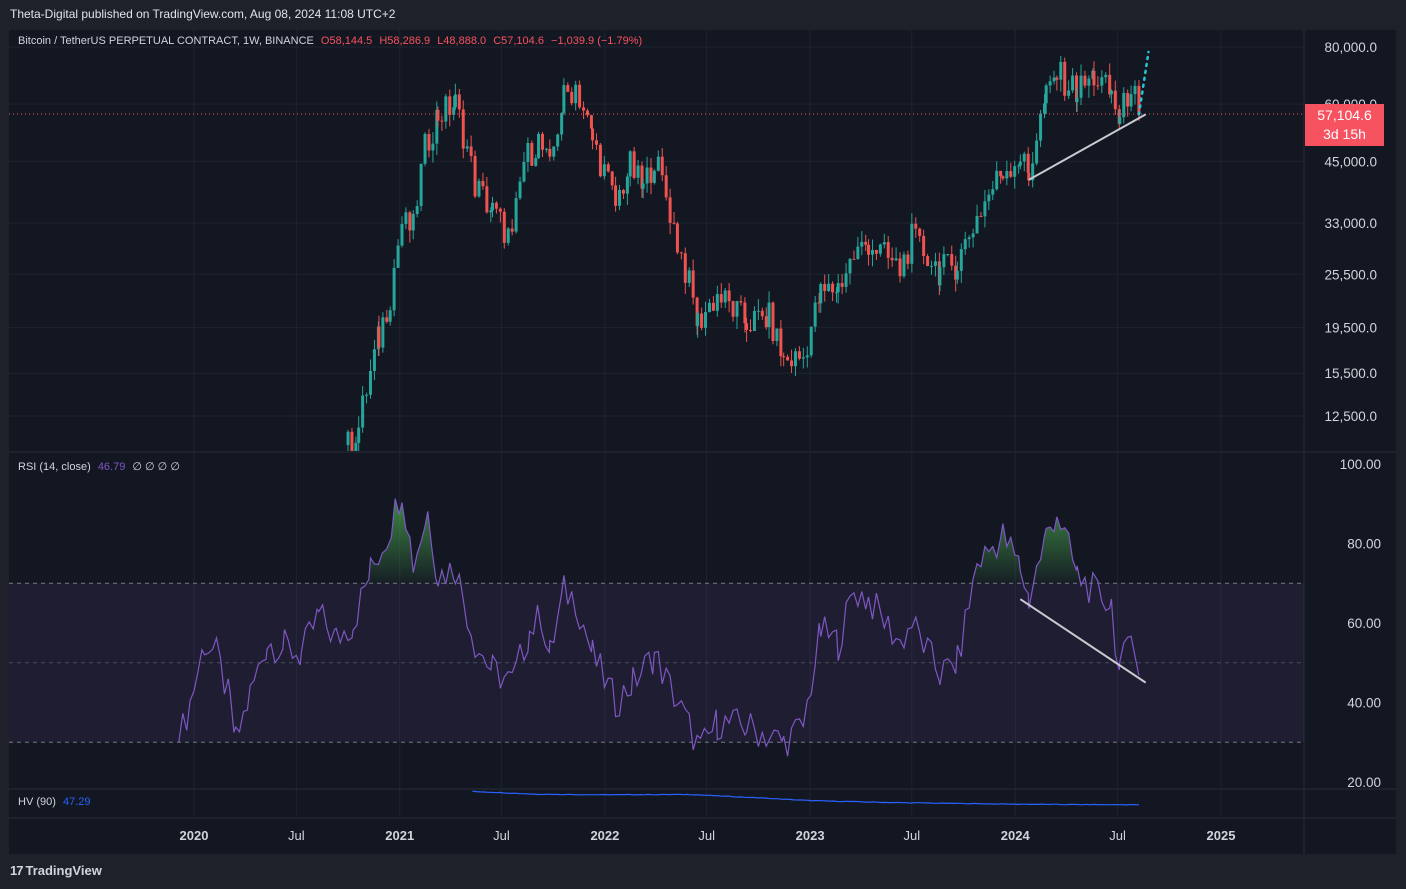 The height and width of the screenshot is (889, 1406). What do you see at coordinates (1344, 125) in the screenshot?
I see `last-price-tag: 57,104.6 3d 15h` at bounding box center [1344, 125].